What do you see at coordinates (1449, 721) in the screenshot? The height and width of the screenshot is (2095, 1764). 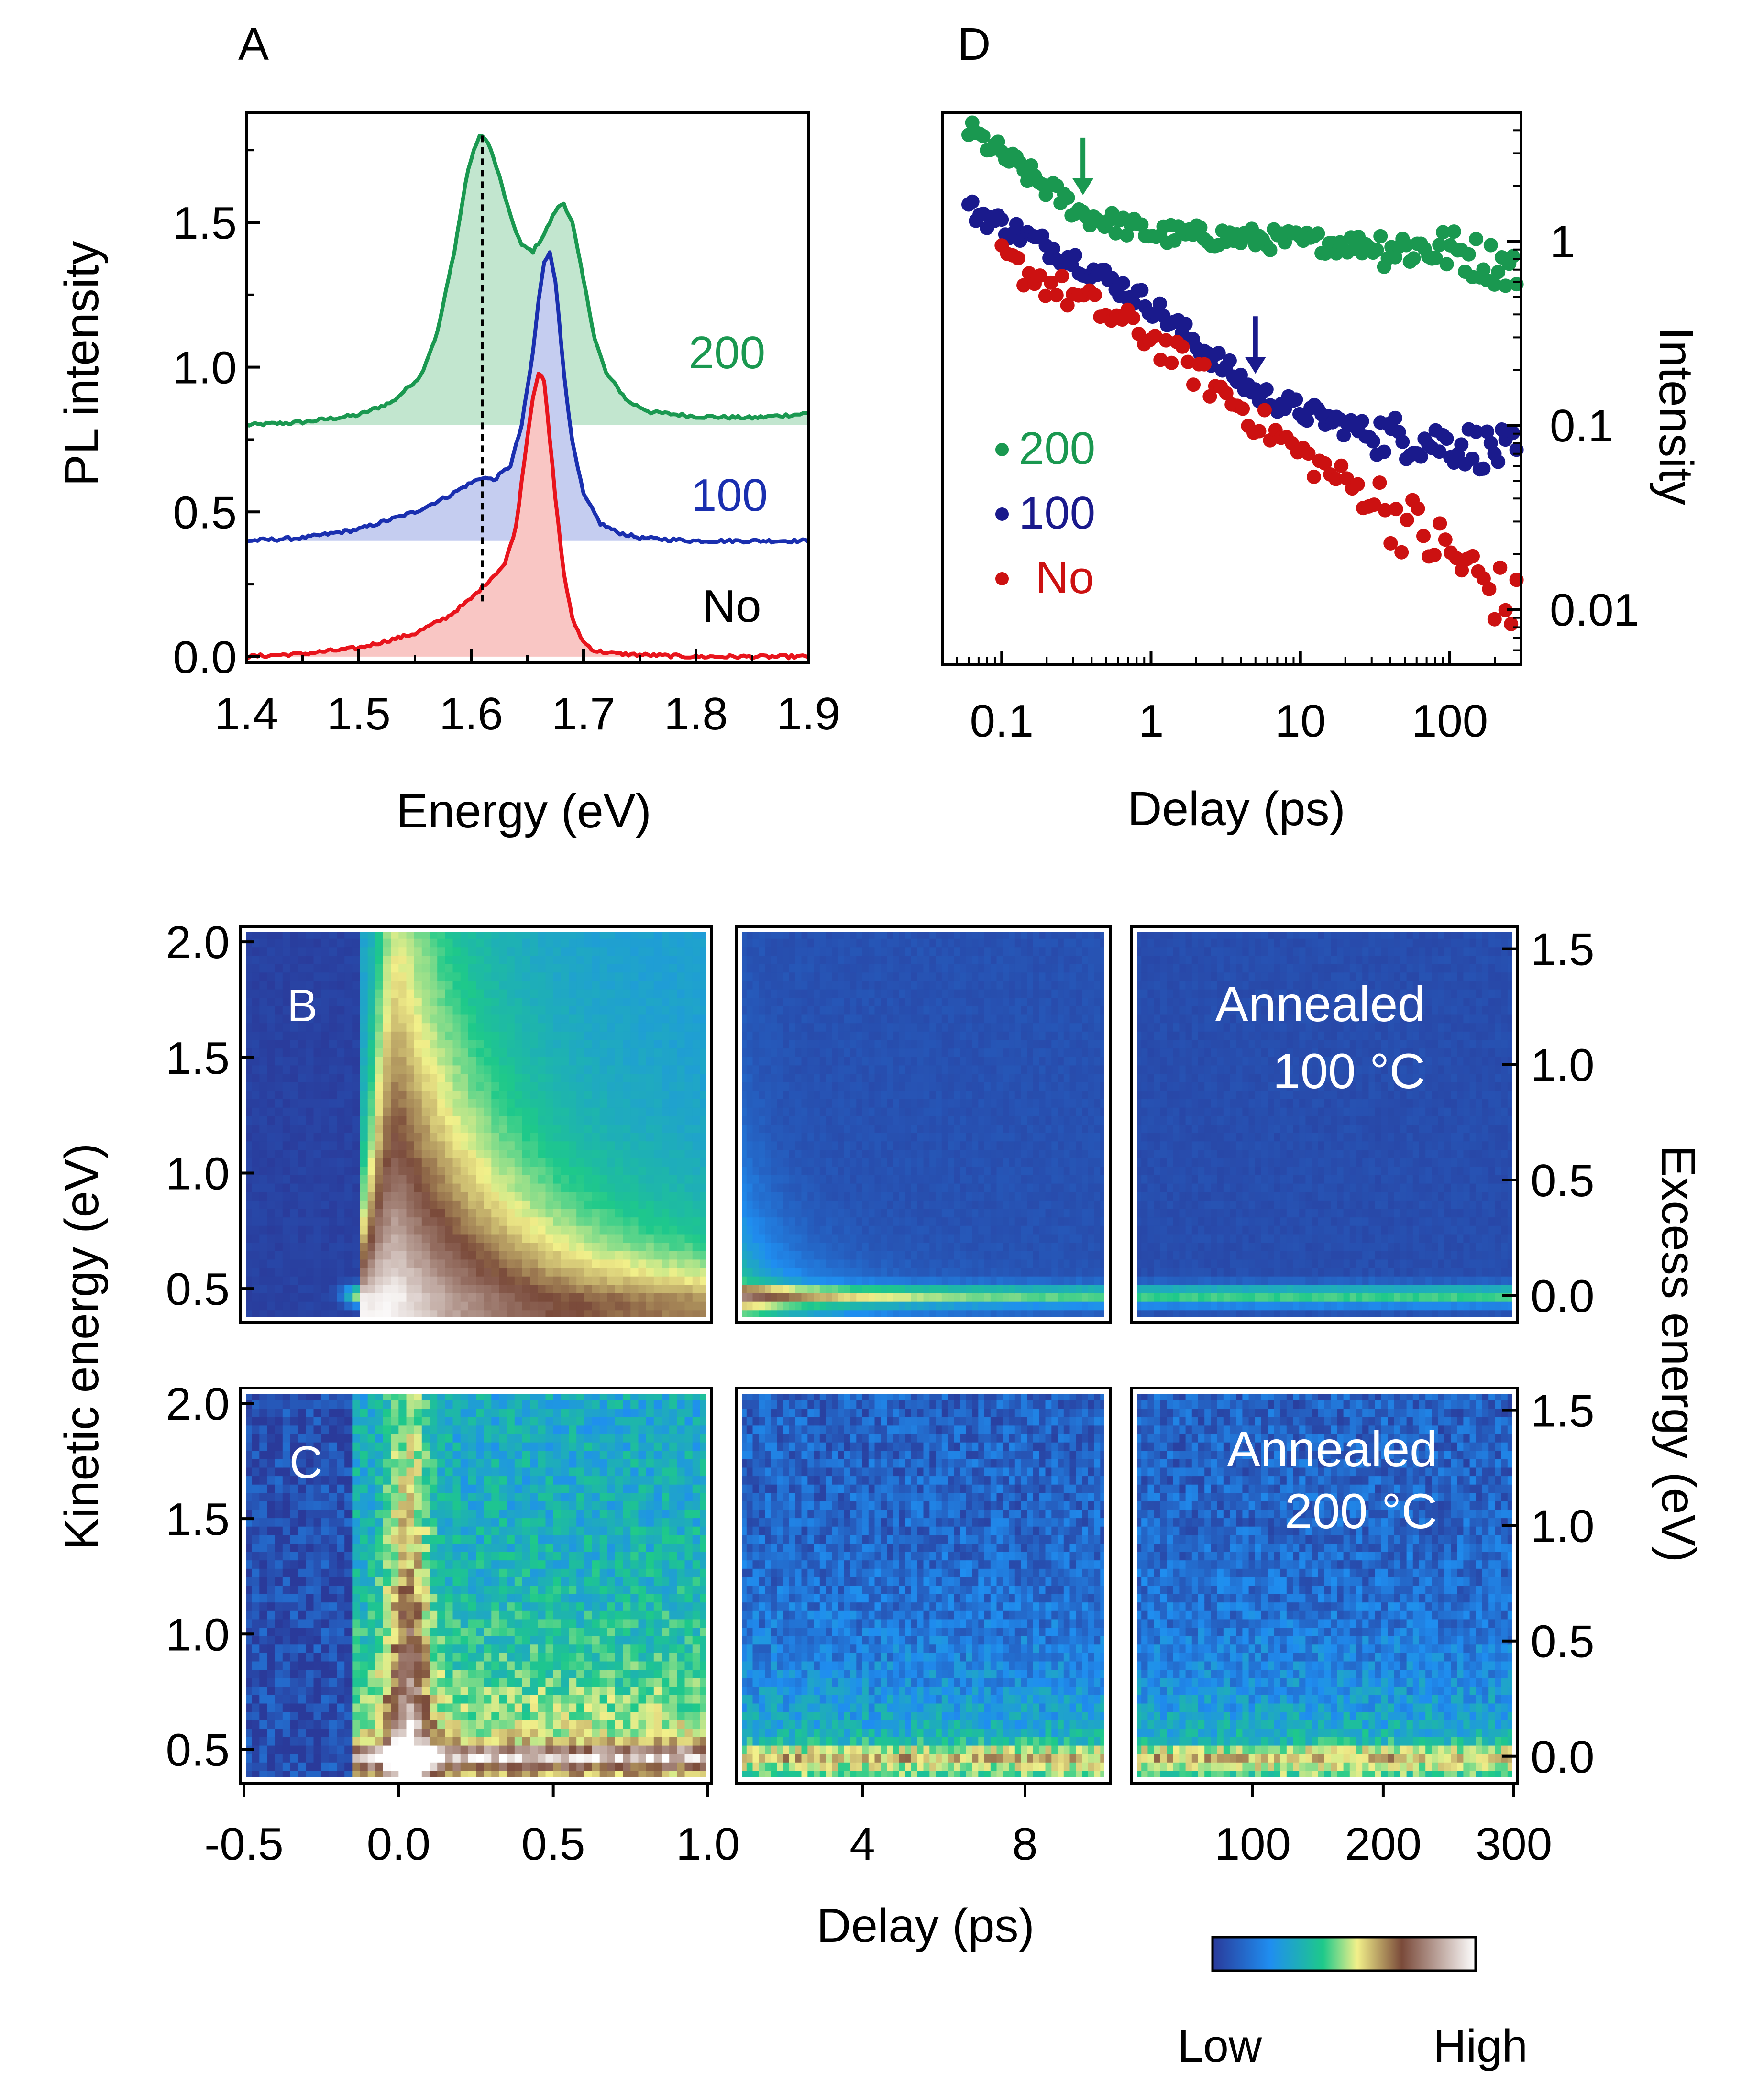 I see `x-tick-label: 100` at bounding box center [1449, 721].